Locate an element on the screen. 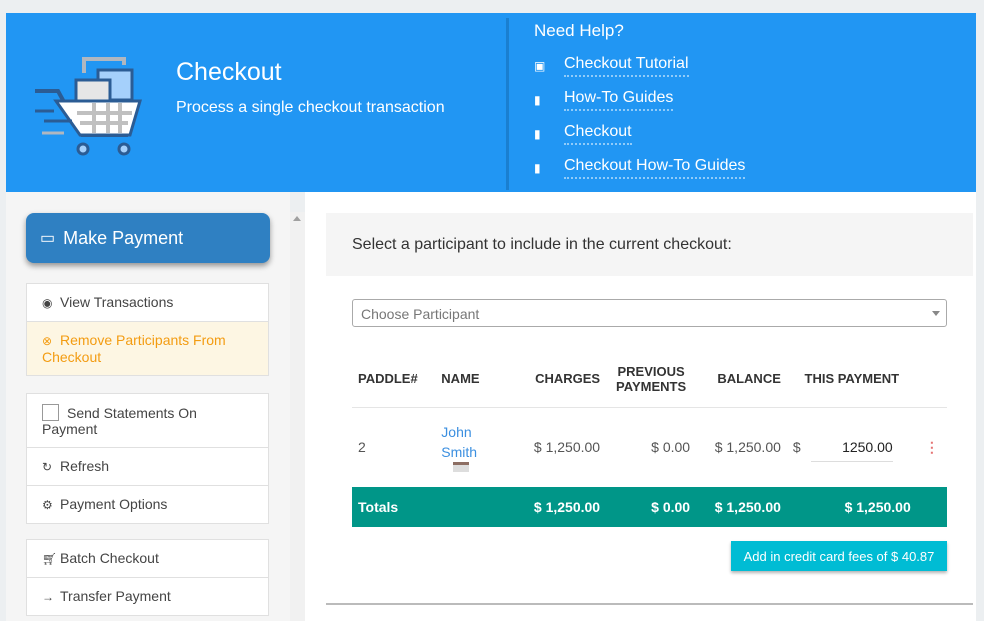 This screenshot has width=984, height=621. help-link-howto: ▮ How-To Guides is located at coordinates (639, 100).